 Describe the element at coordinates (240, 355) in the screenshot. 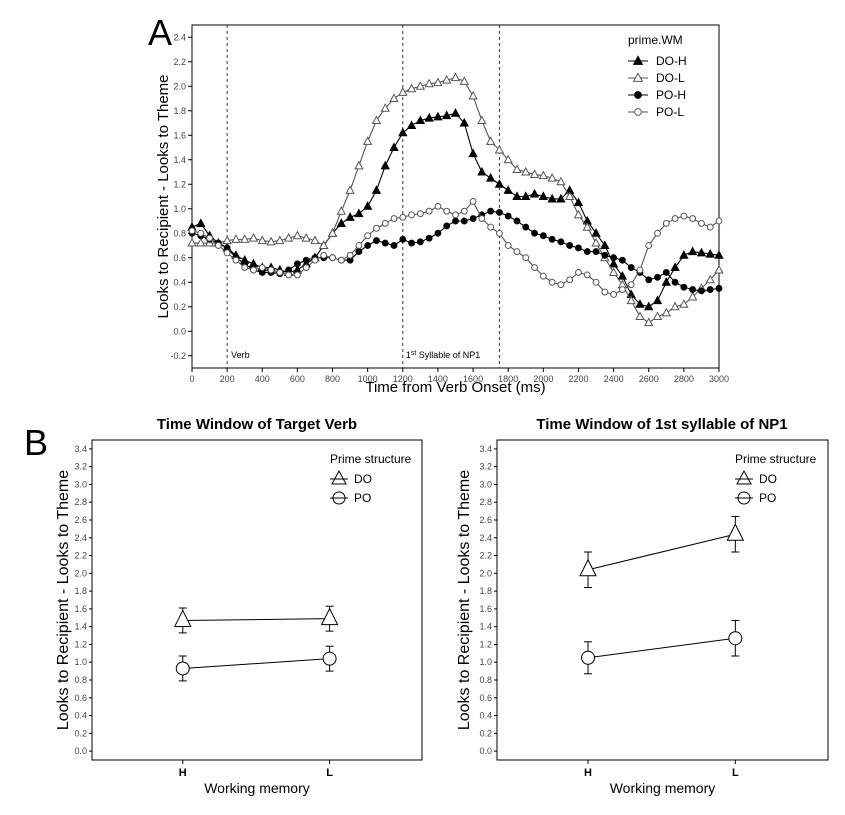

I see `chart-a-vline-label-verb: Verb` at that location.